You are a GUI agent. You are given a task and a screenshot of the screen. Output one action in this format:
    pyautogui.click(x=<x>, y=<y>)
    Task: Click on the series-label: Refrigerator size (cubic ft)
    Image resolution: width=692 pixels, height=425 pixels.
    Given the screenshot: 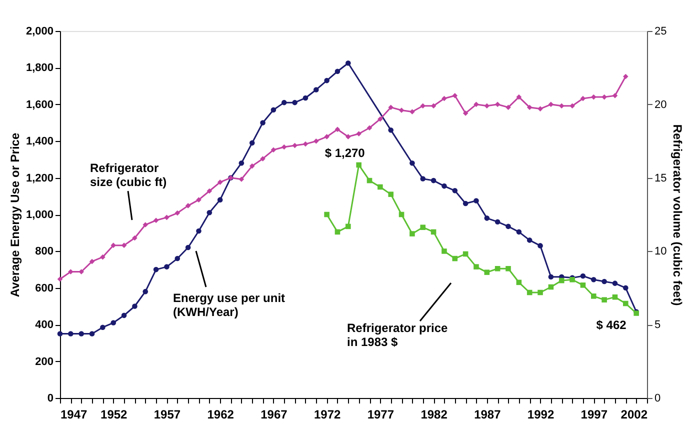 What is the action you would take?
    pyautogui.click(x=128, y=175)
    